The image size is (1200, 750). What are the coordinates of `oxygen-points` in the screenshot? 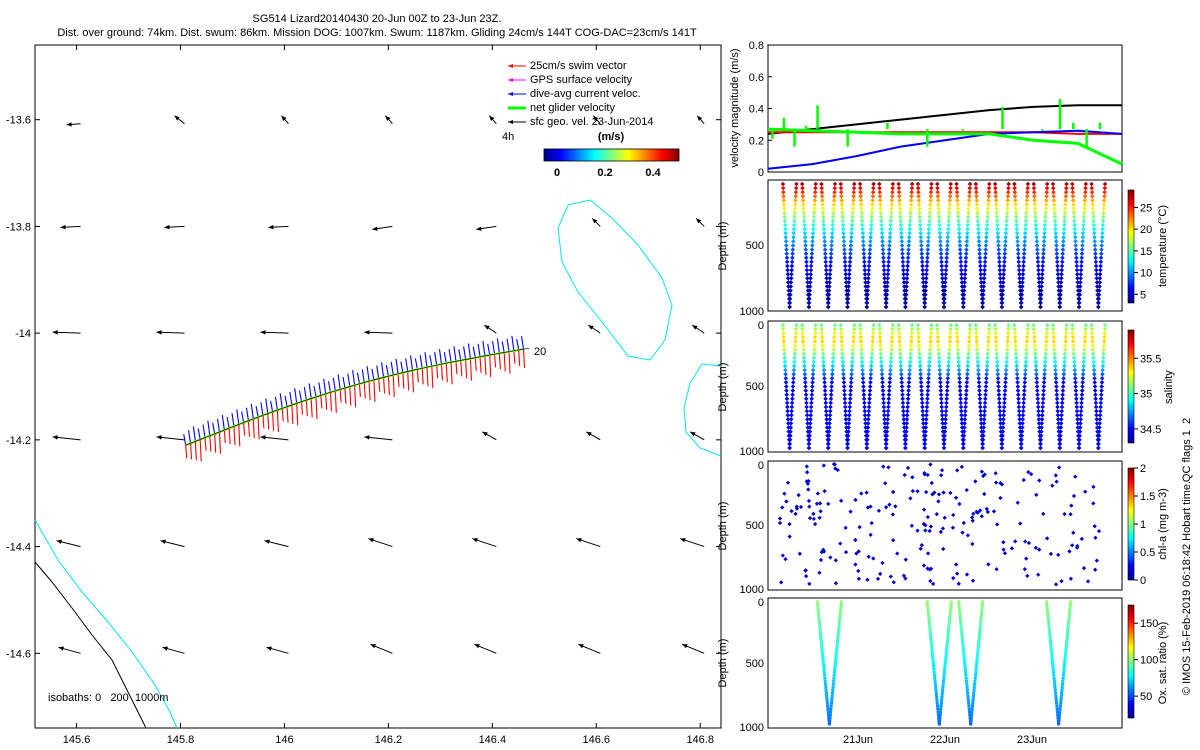 It's located at (944, 663).